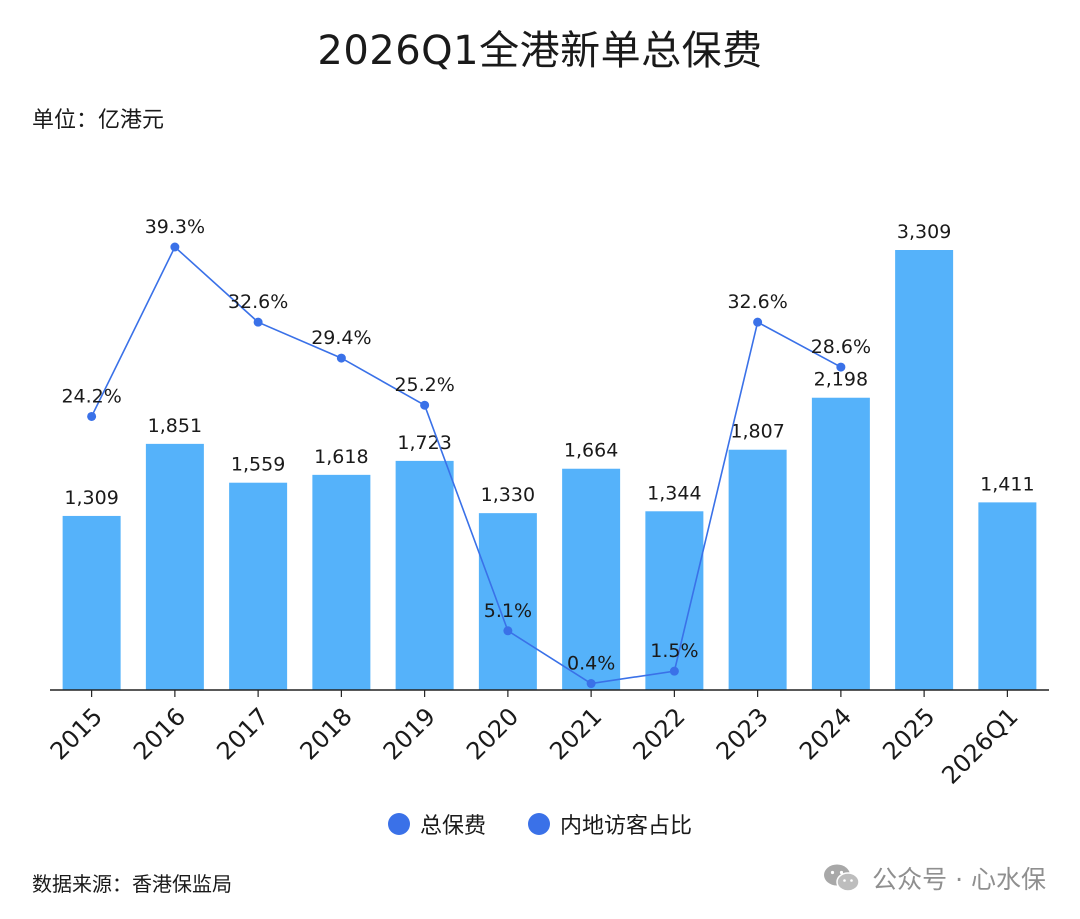 This screenshot has height=919, width=1080. What do you see at coordinates (91, 498) in the screenshot?
I see `bar-value-label: 1,309` at bounding box center [91, 498].